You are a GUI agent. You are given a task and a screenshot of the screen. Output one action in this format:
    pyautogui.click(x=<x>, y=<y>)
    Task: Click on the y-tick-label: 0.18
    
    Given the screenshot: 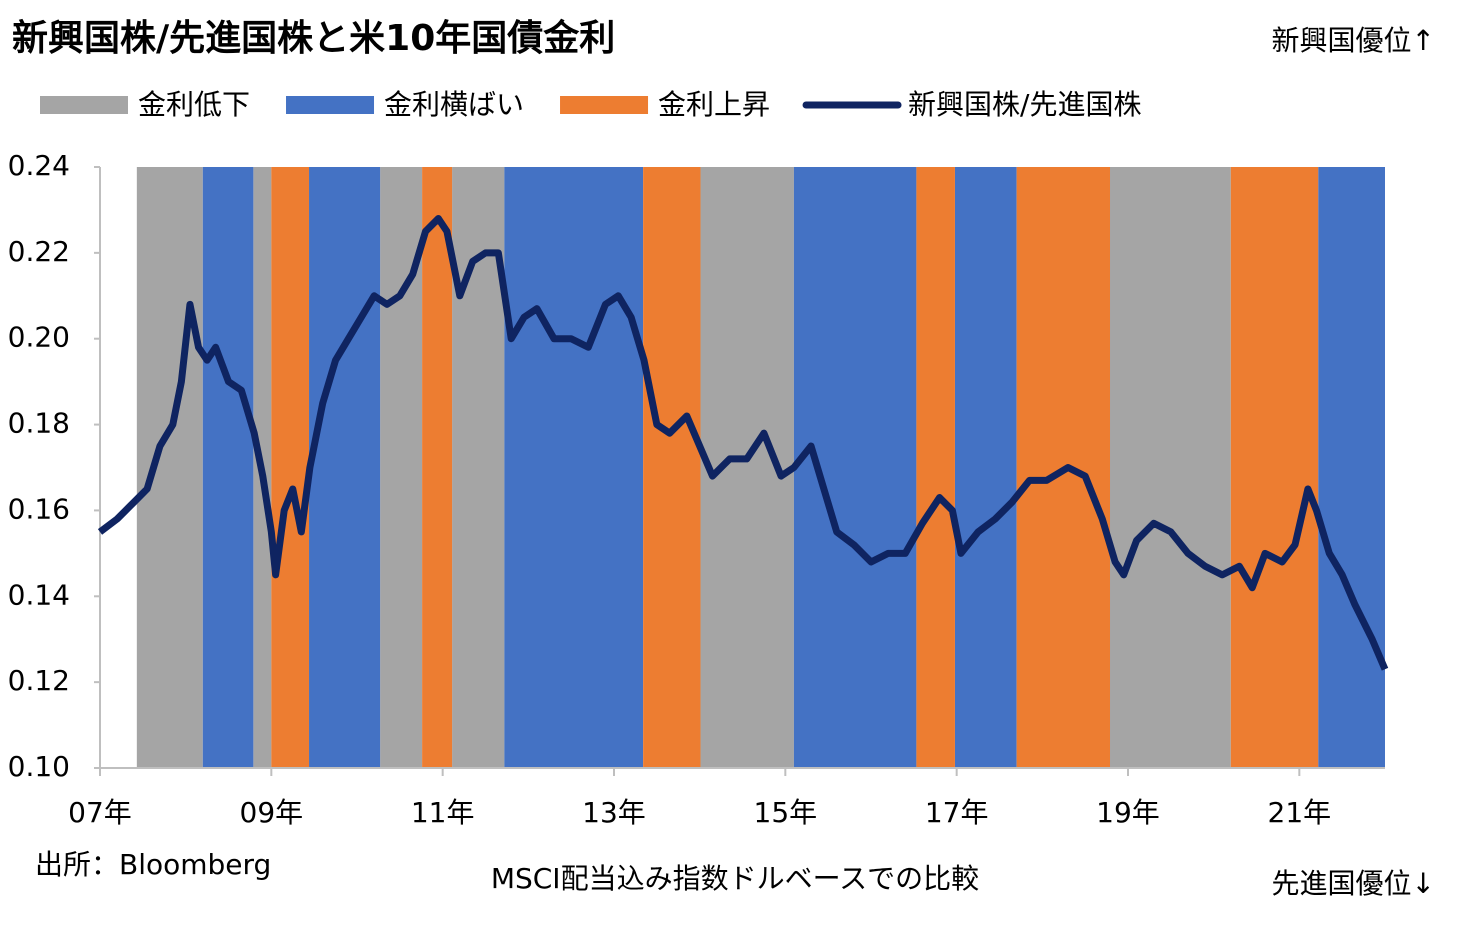 What is the action you would take?
    pyautogui.click(x=39, y=423)
    